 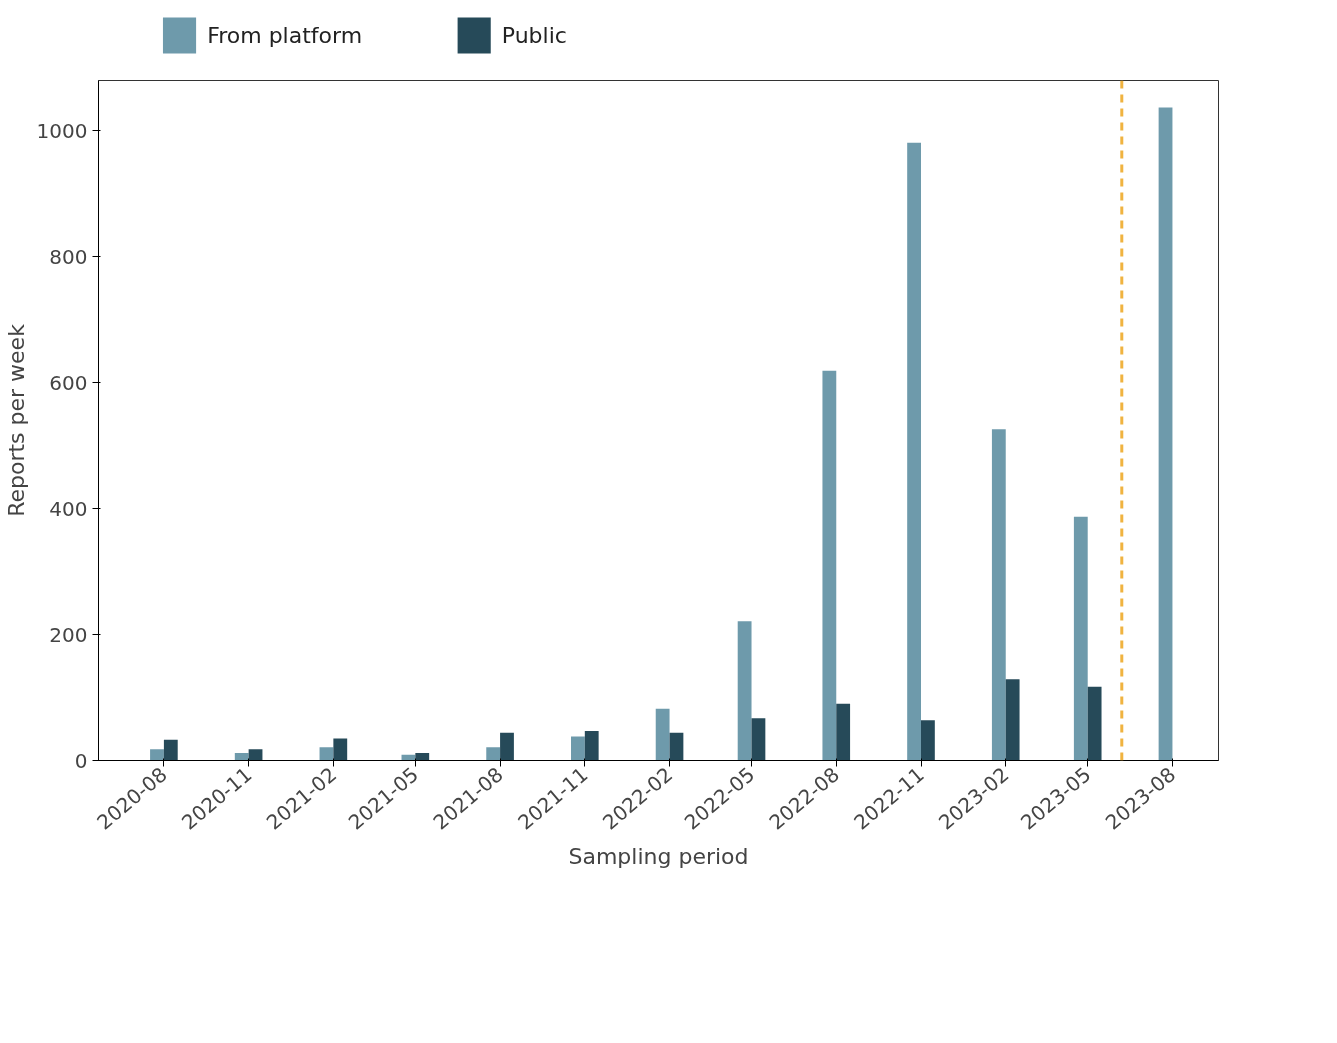 What do you see at coordinates (62, 130) in the screenshot?
I see `y-tick-label: 1000` at bounding box center [62, 130].